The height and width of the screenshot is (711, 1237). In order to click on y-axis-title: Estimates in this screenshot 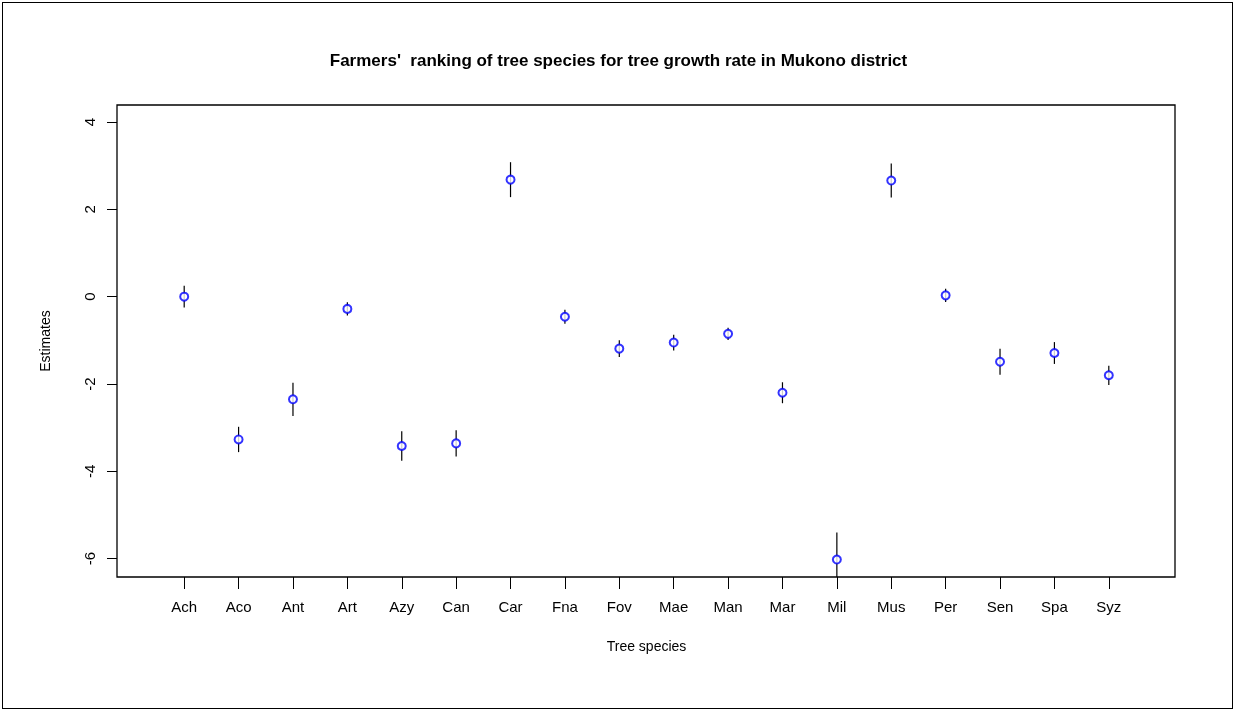, I will do `click(45, 341)`.